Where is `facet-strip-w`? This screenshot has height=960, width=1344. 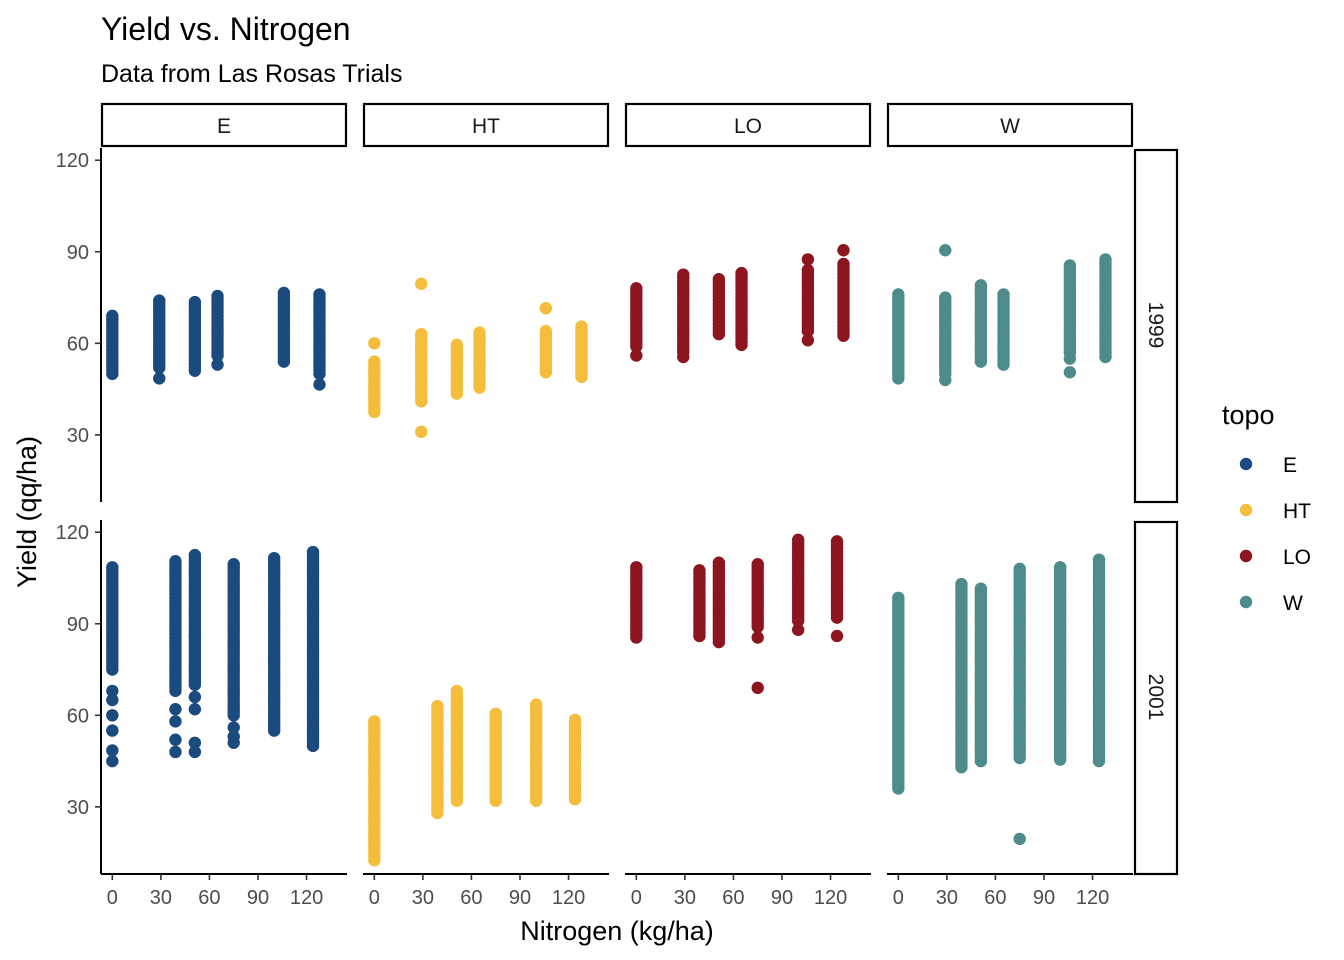 facet-strip-w is located at coordinates (1010, 125).